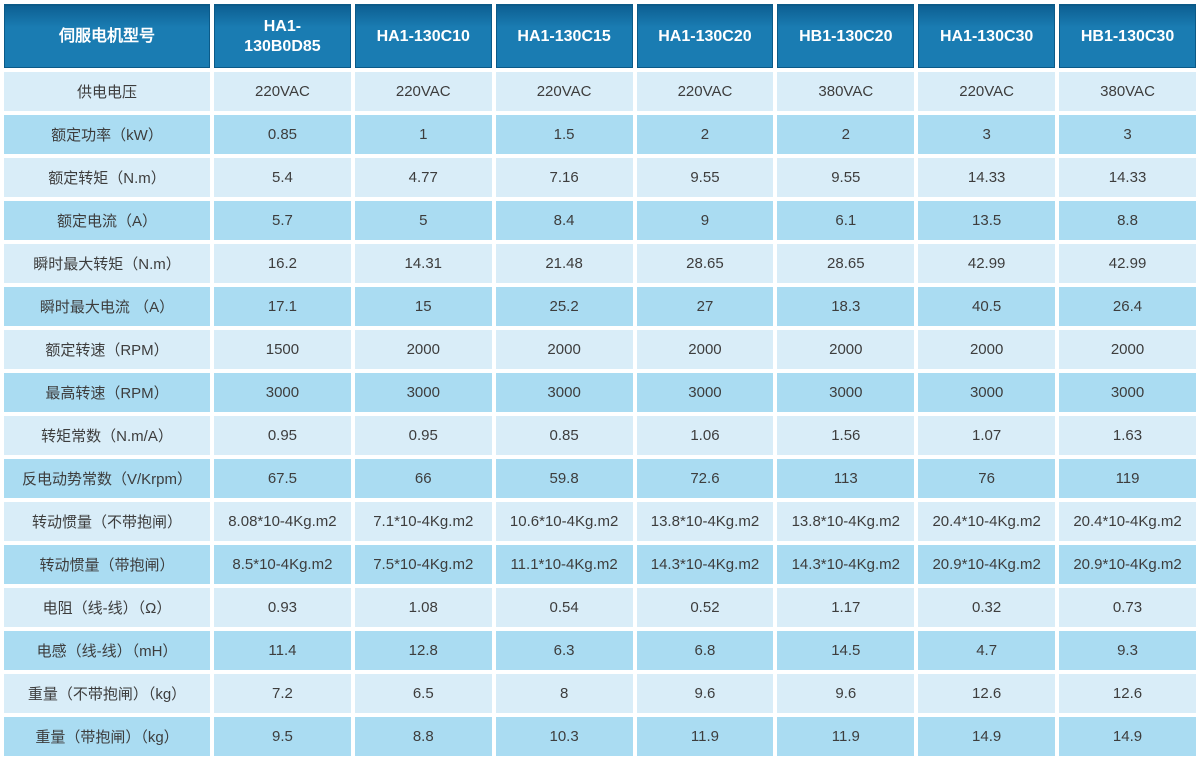 Image resolution: width=1200 pixels, height=760 pixels. I want to click on row-label: 额定转矩（N.m）, so click(107, 177).